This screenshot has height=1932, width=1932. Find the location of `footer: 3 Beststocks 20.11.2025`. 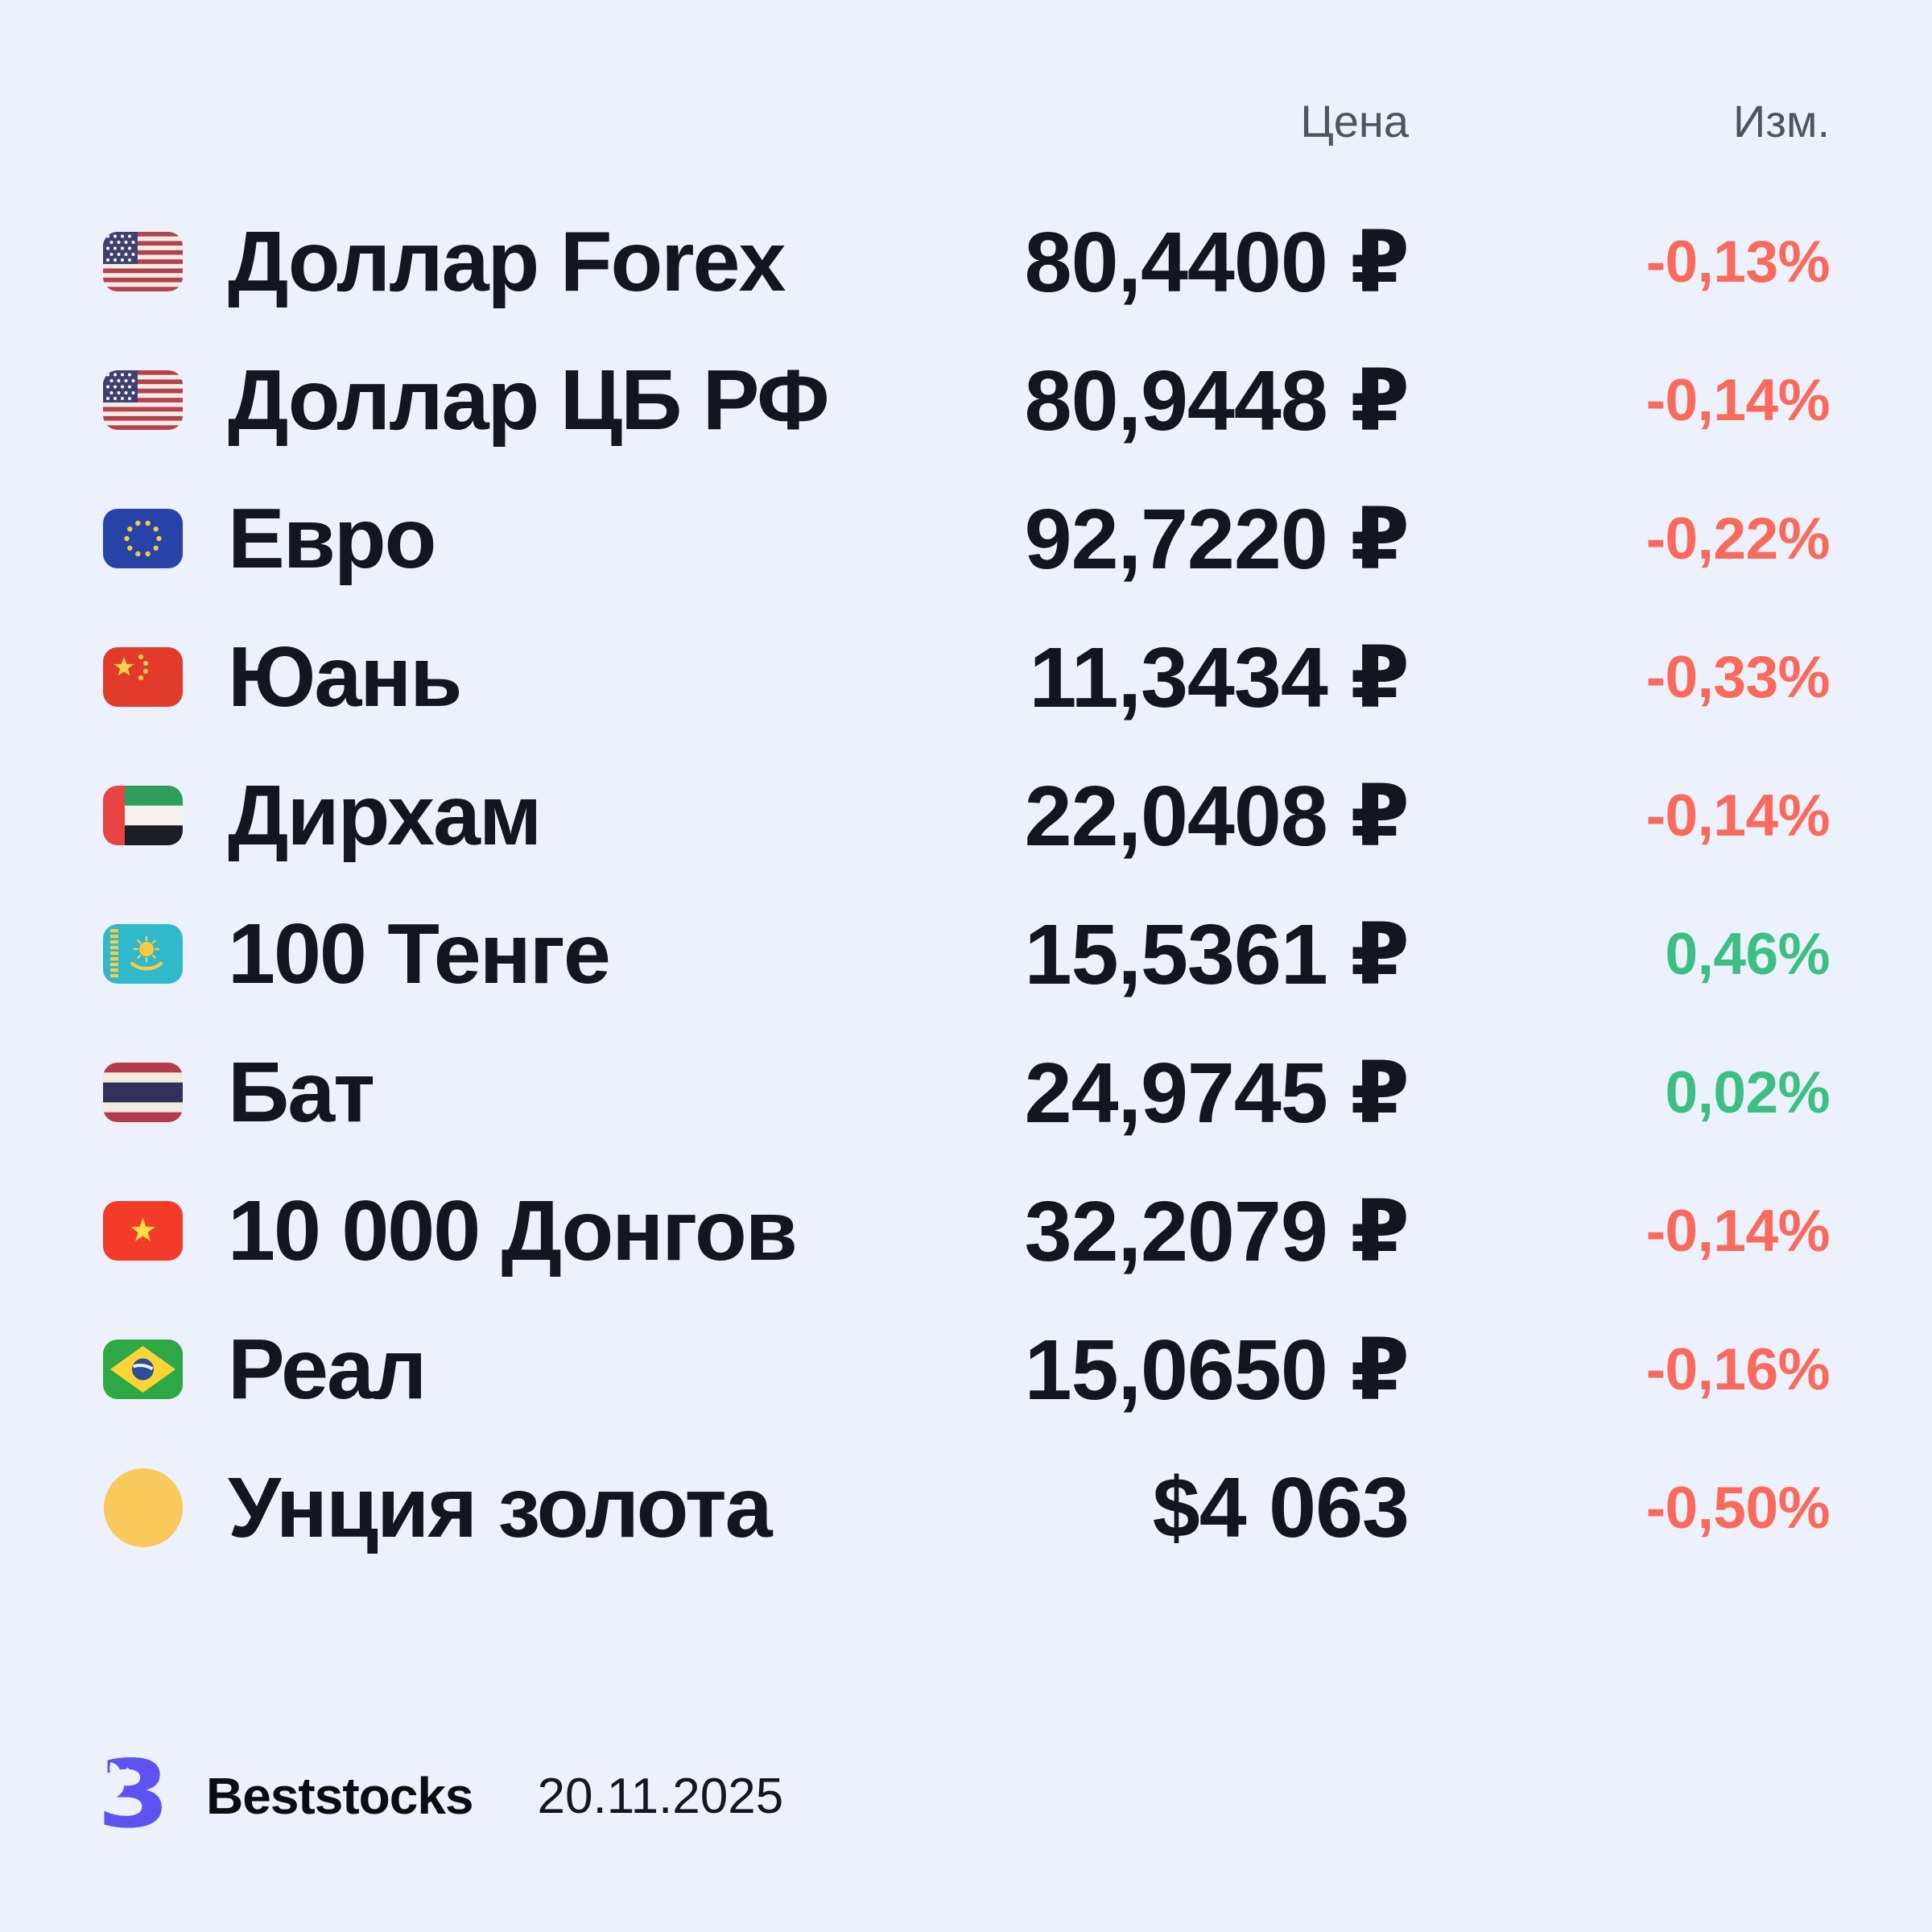

footer: 3 Beststocks 20.11.2025 is located at coordinates (439, 1795).